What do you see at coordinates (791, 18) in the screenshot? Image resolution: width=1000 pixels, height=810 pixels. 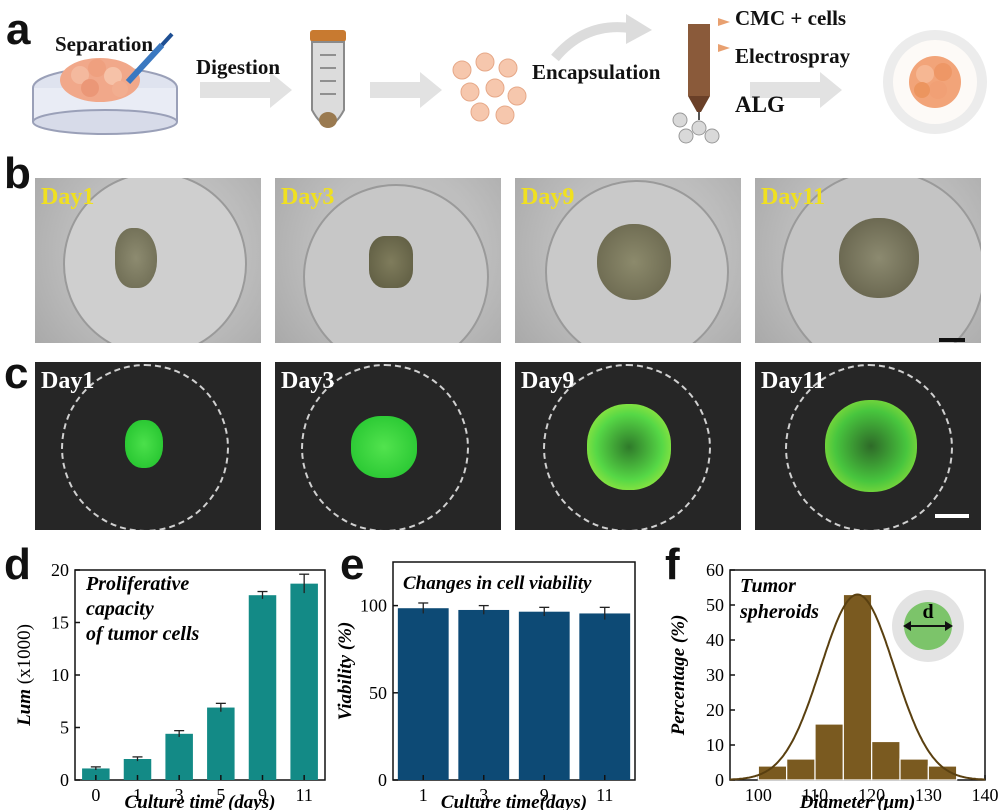 I see `cmc-cells-label: CMC + cells` at bounding box center [791, 18].